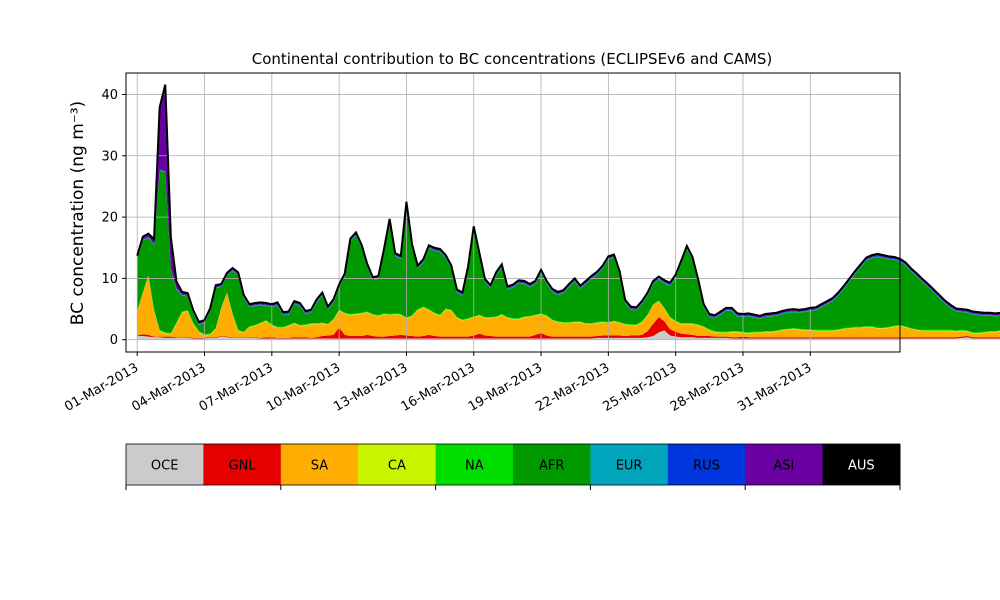 Image resolution: width=1000 pixels, height=600 pixels. I want to click on legend-swatch-oce, so click(165, 464).